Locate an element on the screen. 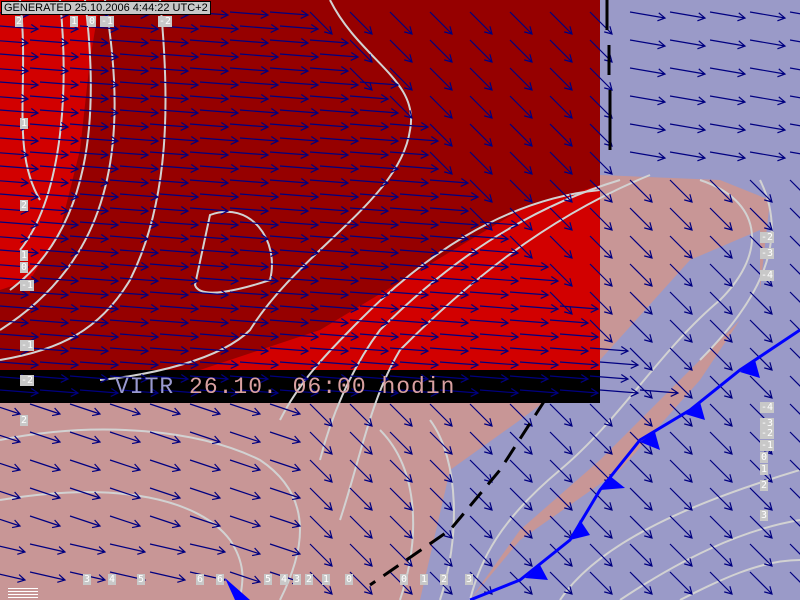 This screenshot has height=600, width=800. generated-timestamp: GENERATED 25.10.2006 4:44:22 UTC+2 is located at coordinates (106, 8).